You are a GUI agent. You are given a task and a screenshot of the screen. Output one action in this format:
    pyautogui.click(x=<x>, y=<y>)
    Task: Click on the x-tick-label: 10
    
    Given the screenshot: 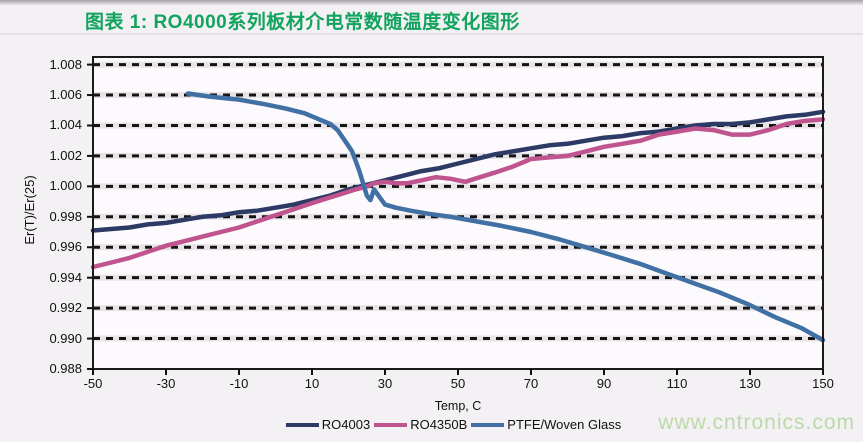 What is the action you would take?
    pyautogui.click(x=312, y=383)
    